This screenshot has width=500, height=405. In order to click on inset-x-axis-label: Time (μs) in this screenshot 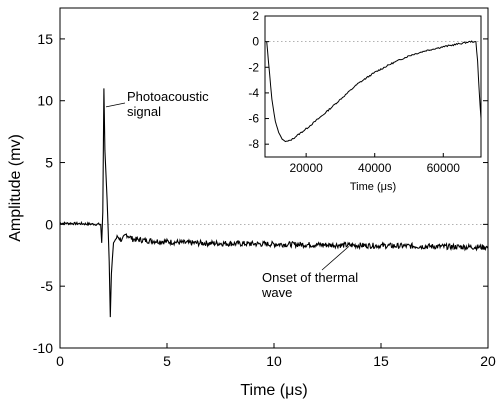, I will do `click(373, 187)`.